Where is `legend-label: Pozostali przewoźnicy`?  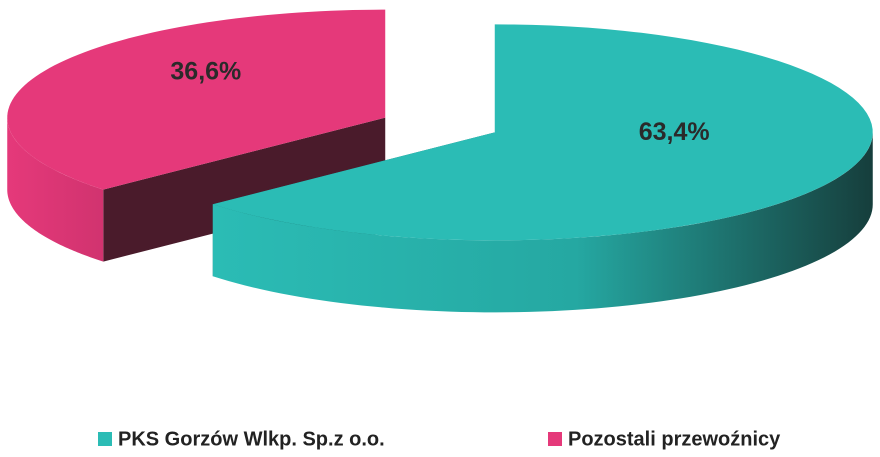 legend-label: Pozostali przewoźnicy is located at coordinates (674, 439).